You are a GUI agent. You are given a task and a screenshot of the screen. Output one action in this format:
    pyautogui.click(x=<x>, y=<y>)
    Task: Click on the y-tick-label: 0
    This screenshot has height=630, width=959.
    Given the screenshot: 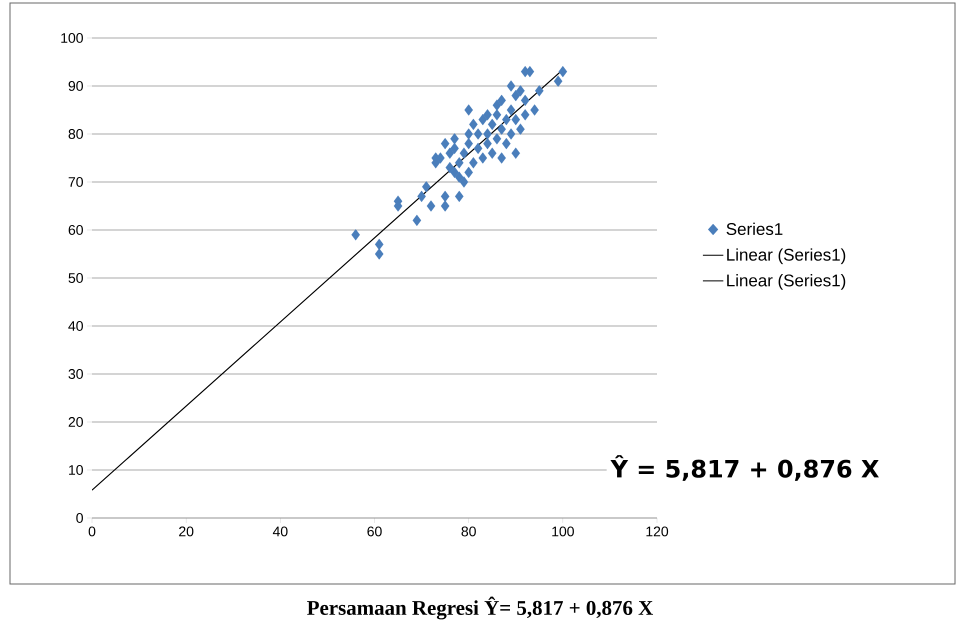 What is the action you would take?
    pyautogui.click(x=79, y=518)
    